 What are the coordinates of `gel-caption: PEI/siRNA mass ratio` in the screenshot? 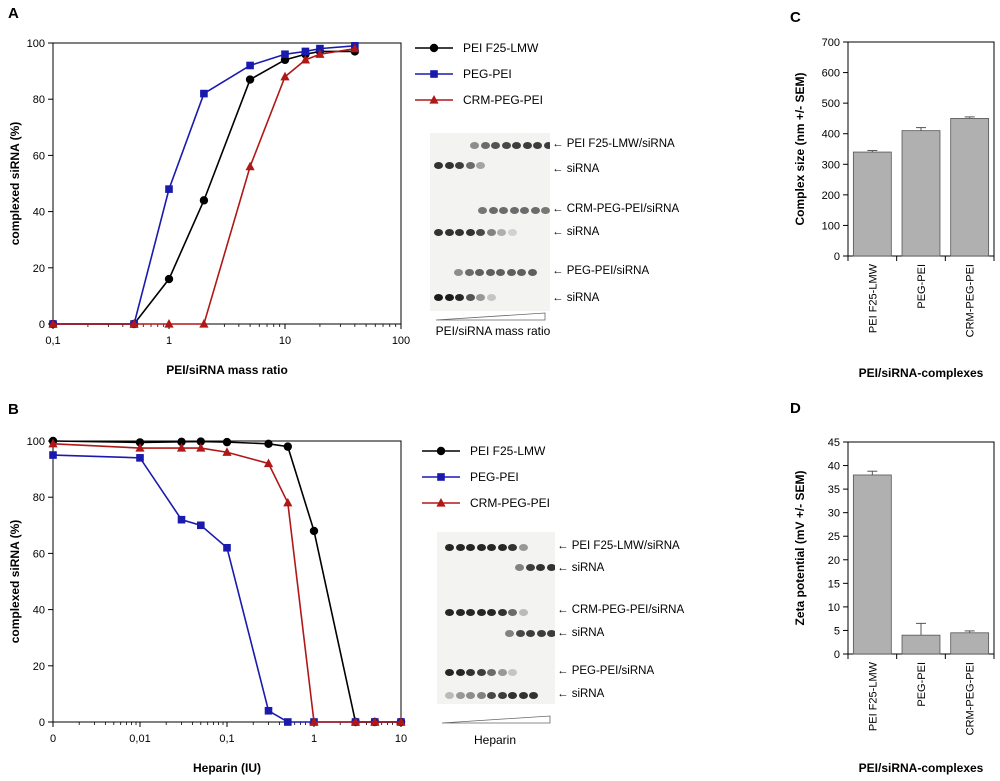 It's located at (493, 331).